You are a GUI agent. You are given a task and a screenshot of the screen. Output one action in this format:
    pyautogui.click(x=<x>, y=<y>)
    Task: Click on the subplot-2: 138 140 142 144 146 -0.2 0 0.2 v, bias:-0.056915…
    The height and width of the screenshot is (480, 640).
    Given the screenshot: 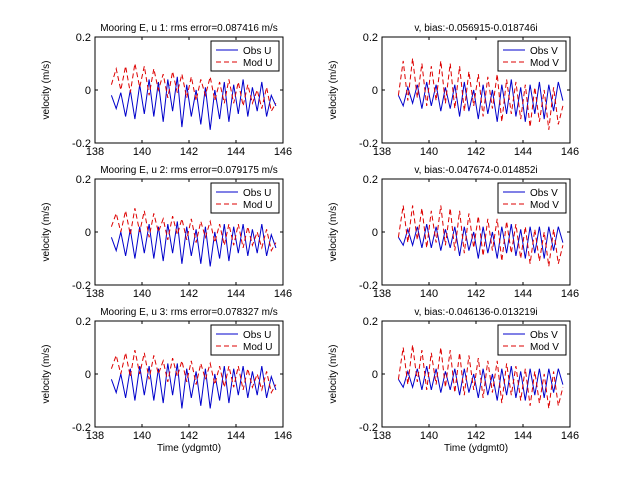 What is the action you would take?
    pyautogui.click(x=453, y=90)
    